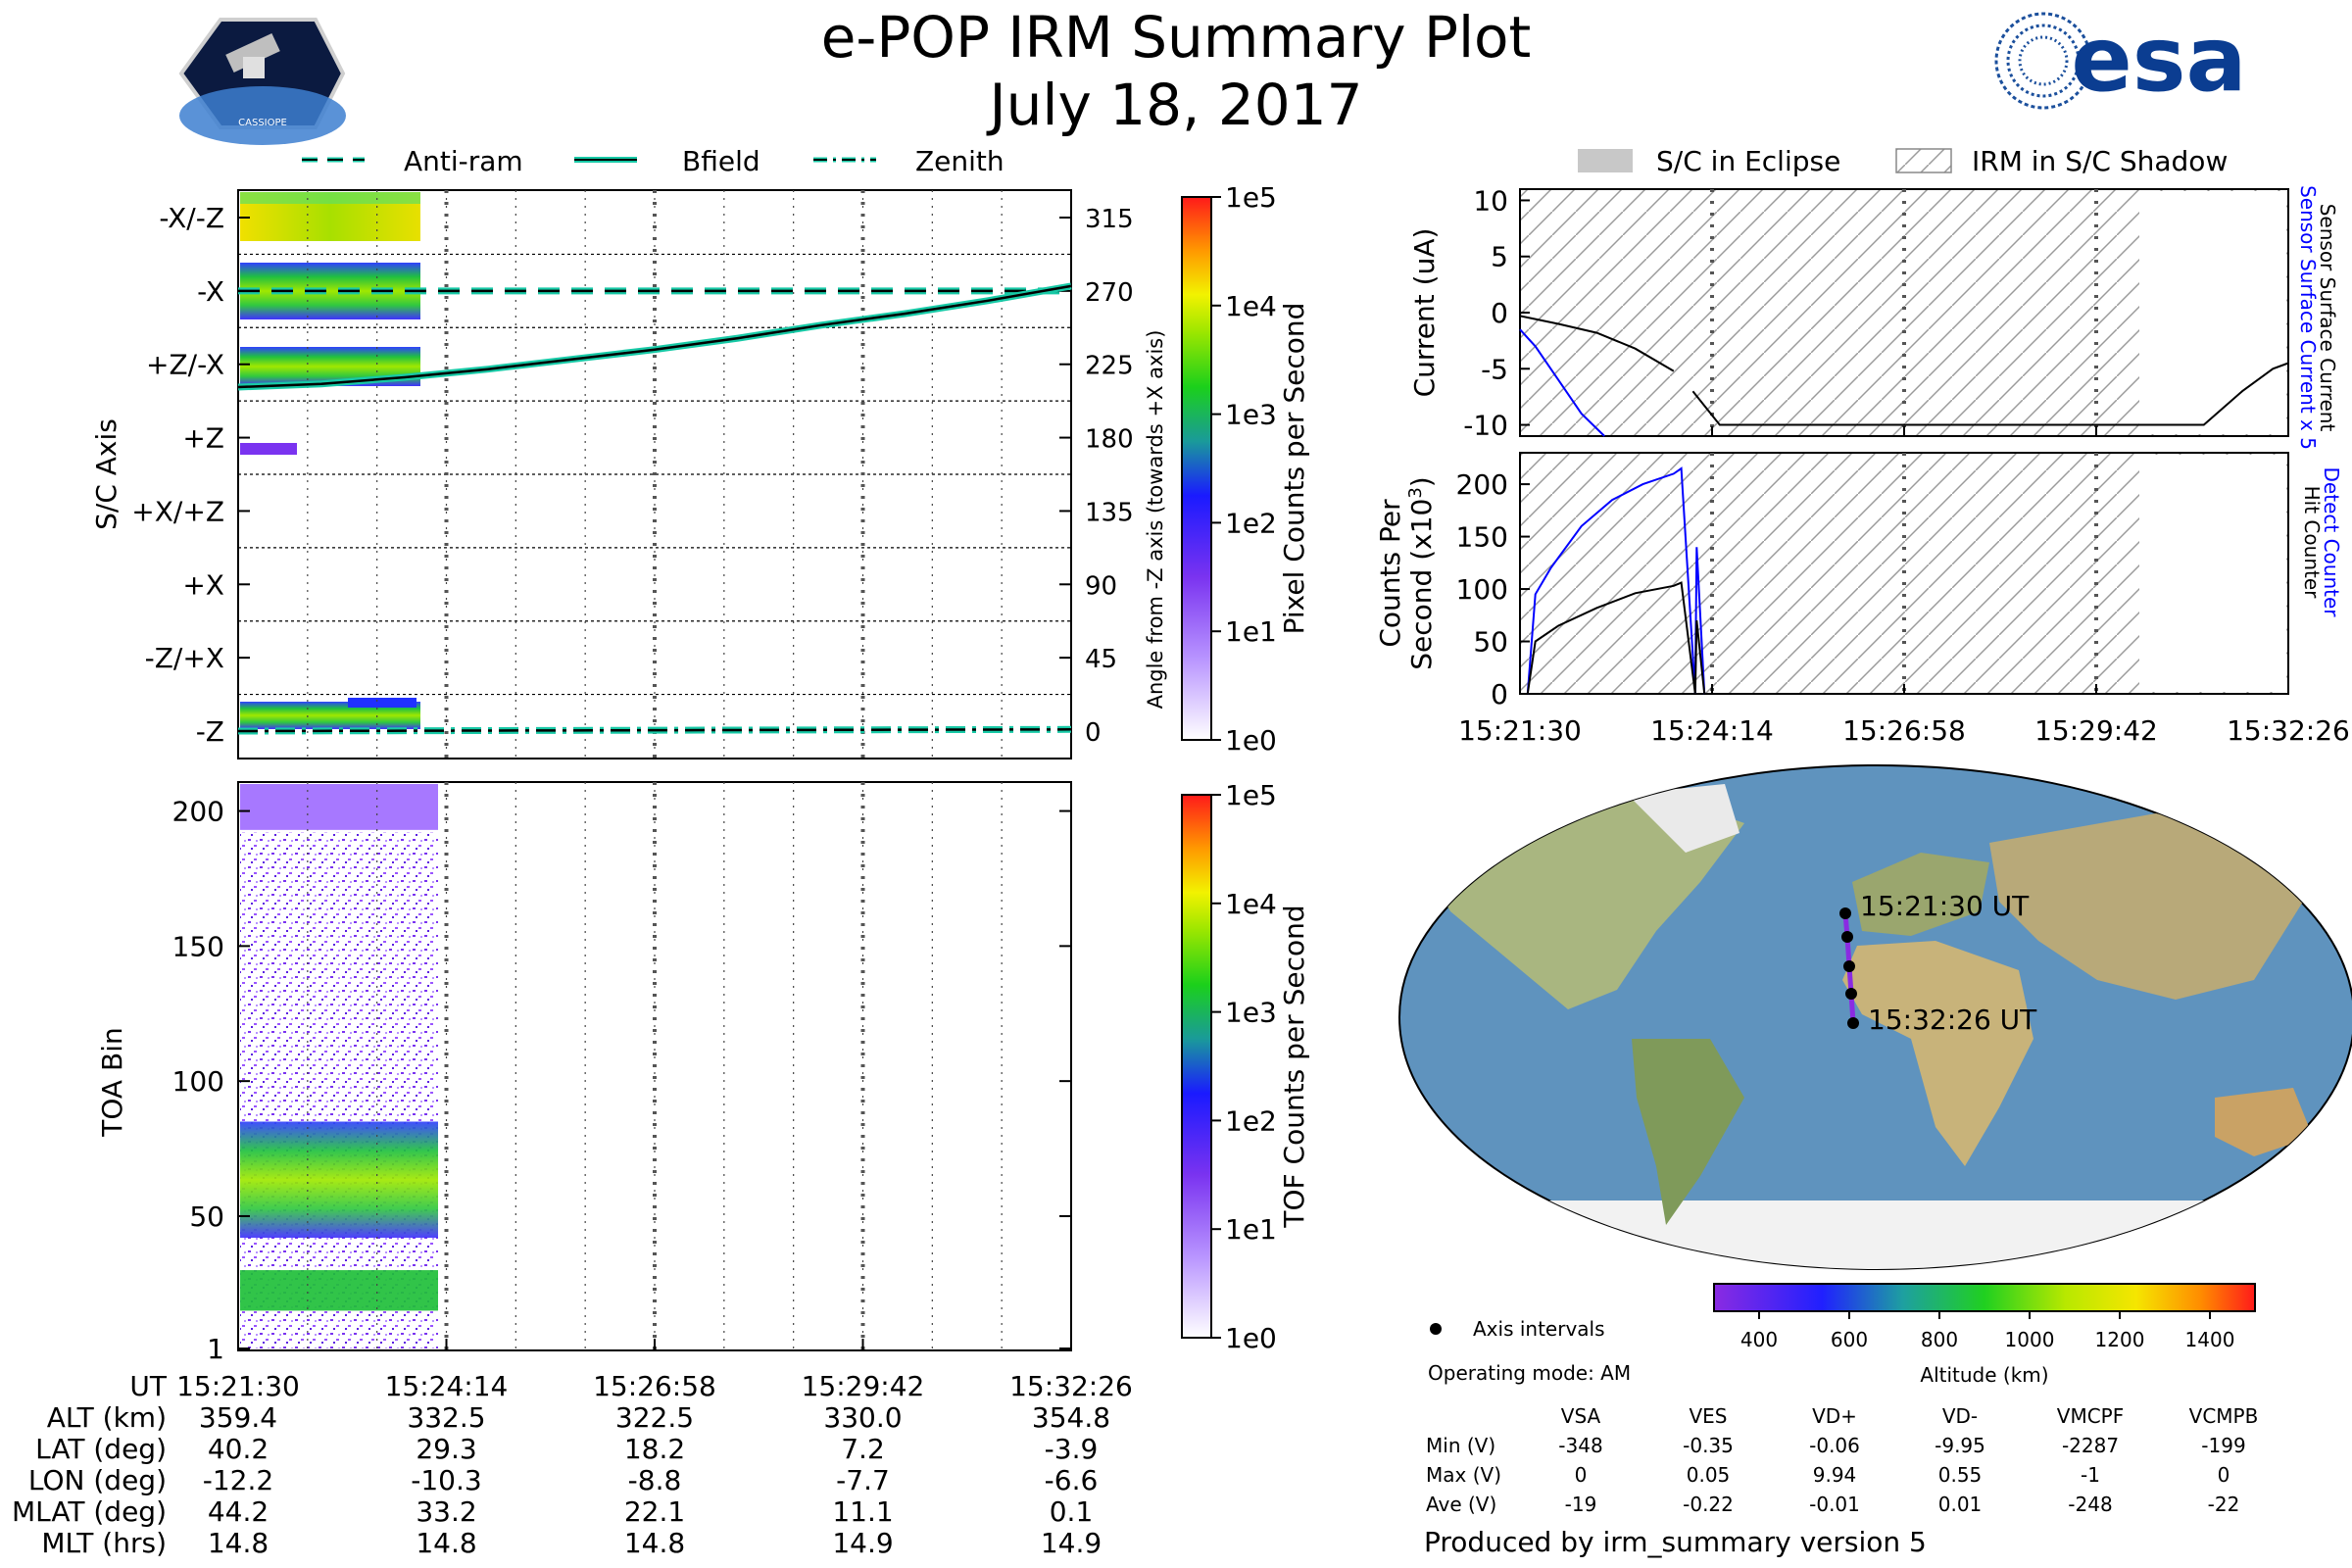  I want to click on position-row-label: LAT (deg), so click(101, 1449).